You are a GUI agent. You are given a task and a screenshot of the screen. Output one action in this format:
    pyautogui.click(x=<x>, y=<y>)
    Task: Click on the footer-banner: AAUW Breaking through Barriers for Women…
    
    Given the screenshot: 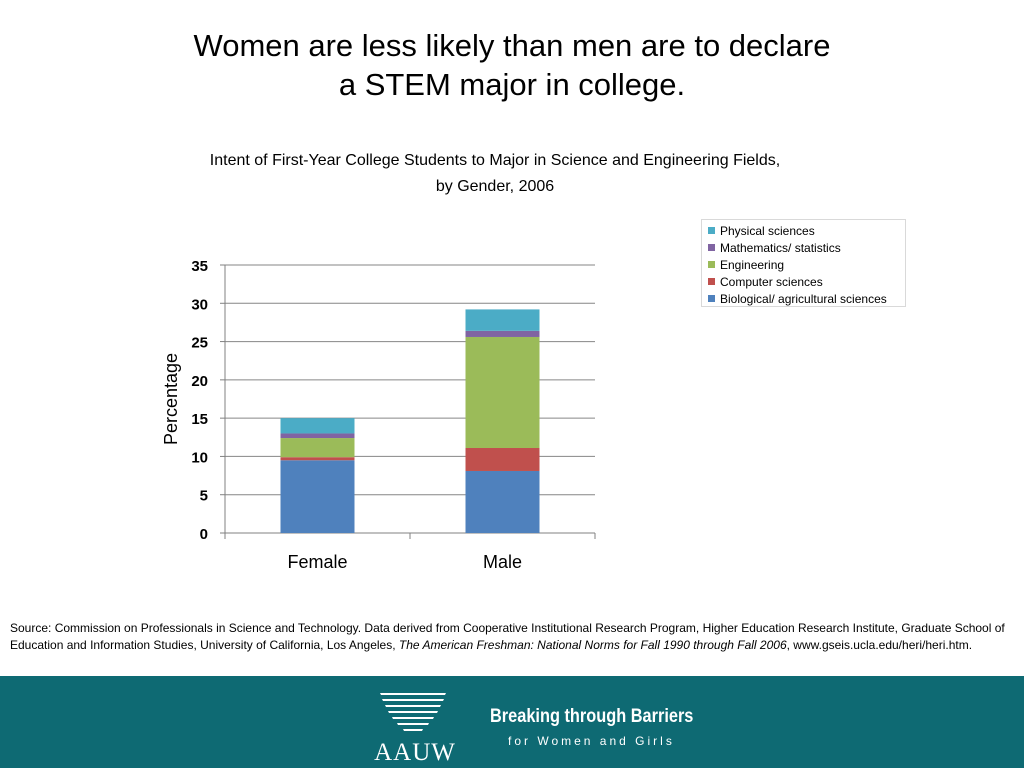 What is the action you would take?
    pyautogui.click(x=512, y=722)
    